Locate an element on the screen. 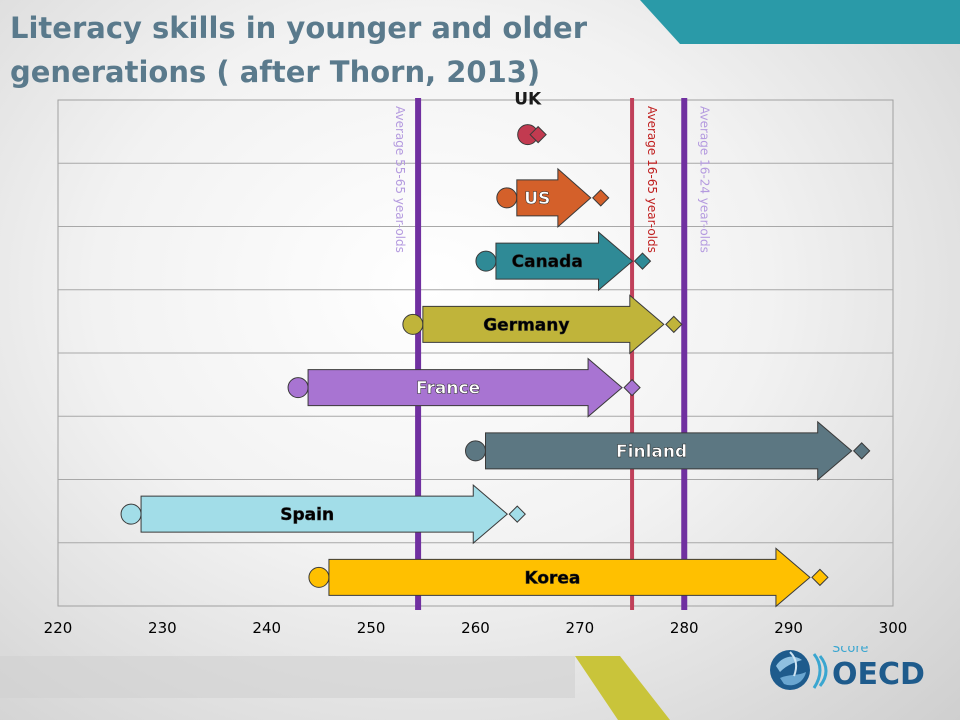  bar-group: Spain is located at coordinates (323, 514).